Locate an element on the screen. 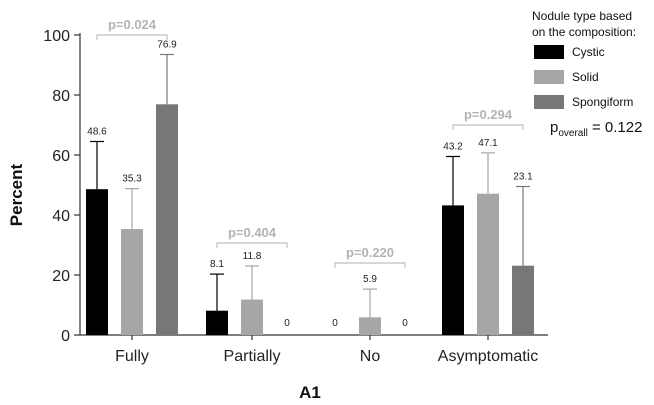  data-label: 8.1 is located at coordinates (217, 264).